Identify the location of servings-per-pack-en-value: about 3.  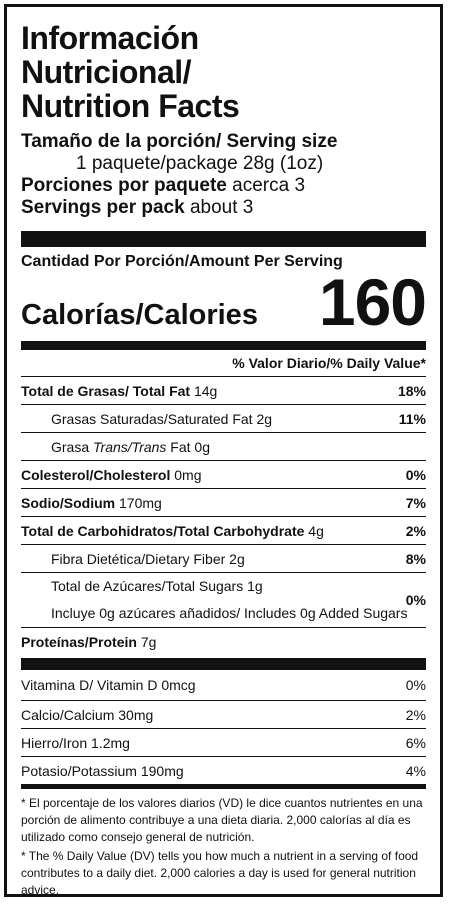
(221, 207).